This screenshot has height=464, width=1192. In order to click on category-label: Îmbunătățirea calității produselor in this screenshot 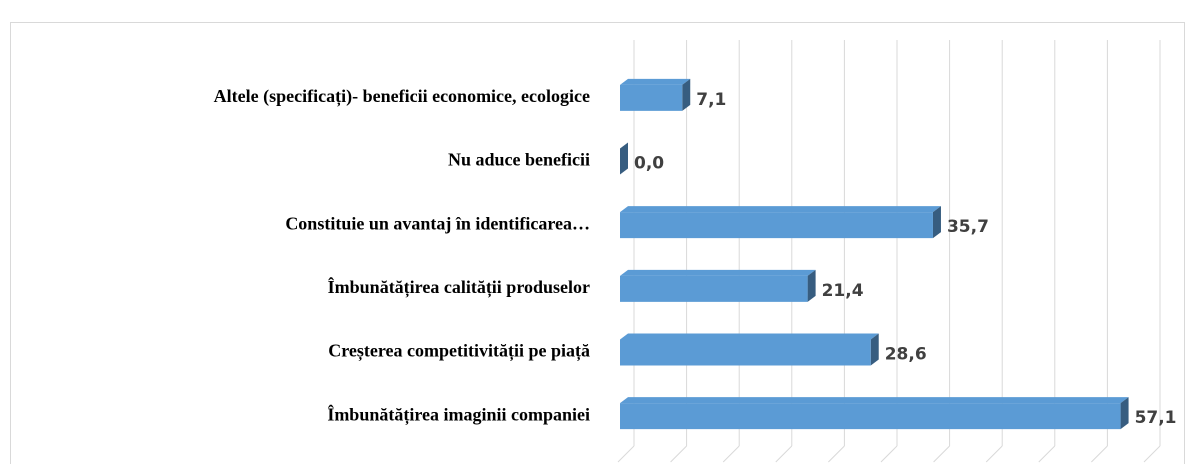, I will do `click(459, 287)`.